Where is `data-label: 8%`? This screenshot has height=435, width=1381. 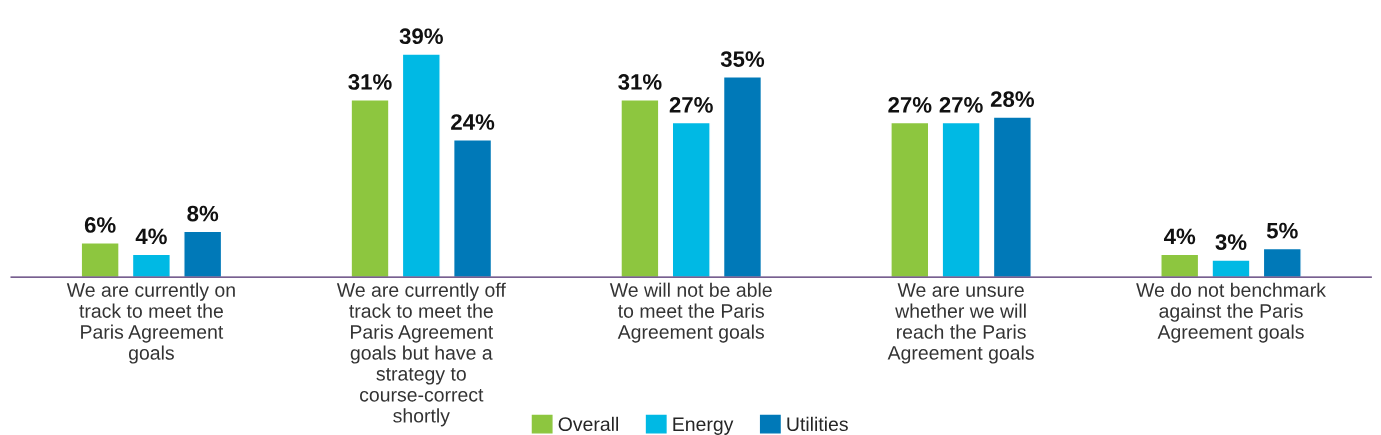 data-label: 8% is located at coordinates (203, 213).